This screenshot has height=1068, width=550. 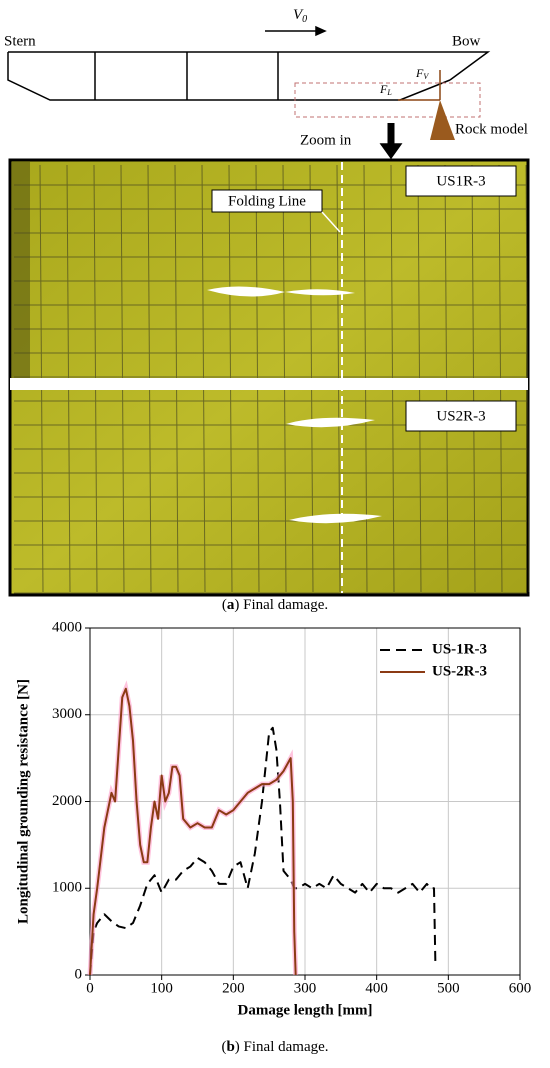 I want to click on x-tick-label: 300, so click(x=305, y=988).